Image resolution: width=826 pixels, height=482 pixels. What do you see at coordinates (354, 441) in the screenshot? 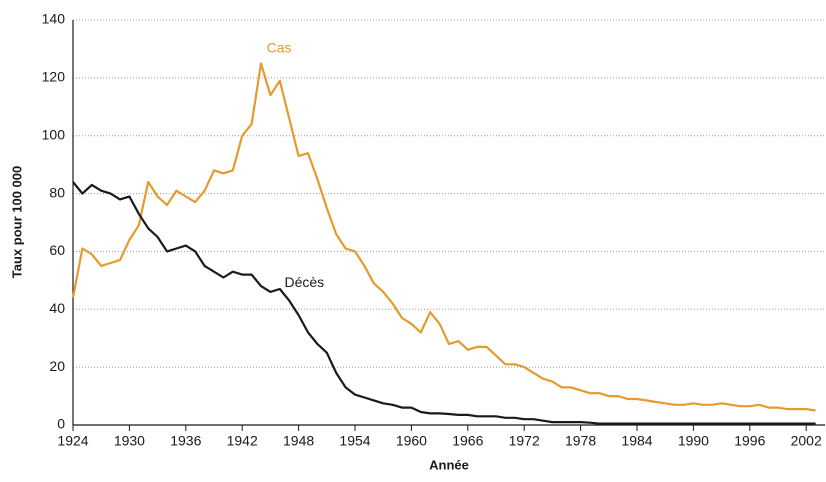
I see `x-tick-label: 1954` at bounding box center [354, 441].